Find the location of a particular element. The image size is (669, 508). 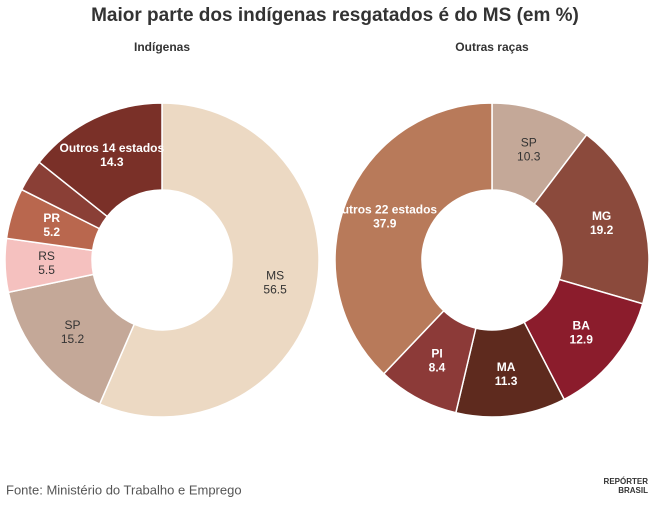

value-label: 15.2 is located at coordinates (73, 339).